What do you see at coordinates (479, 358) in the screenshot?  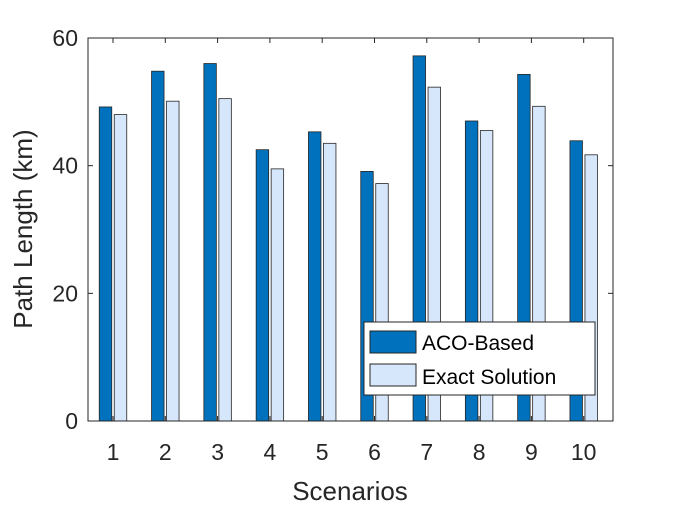 I see `legend: ACO-Based Exact Solution` at bounding box center [479, 358].